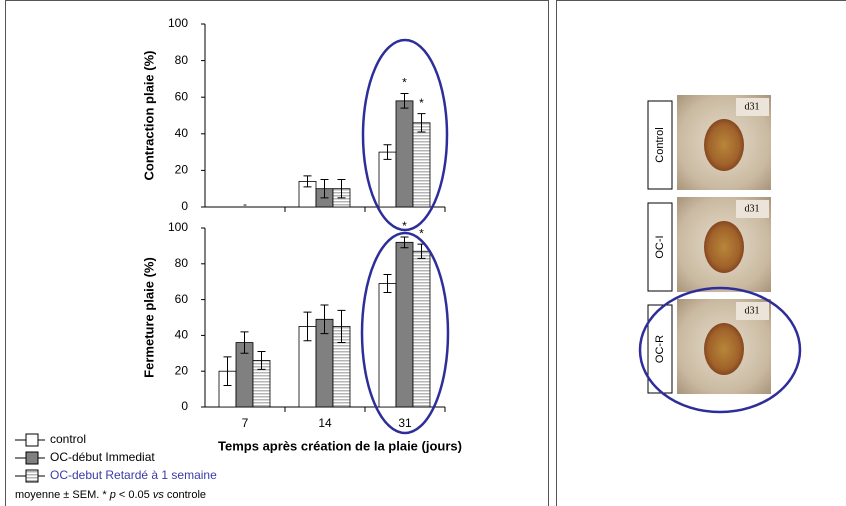 The width and height of the screenshot is (846, 506). I want to click on photos: Control d31 OC-I d31 OC-R d31, so click(709, 244).